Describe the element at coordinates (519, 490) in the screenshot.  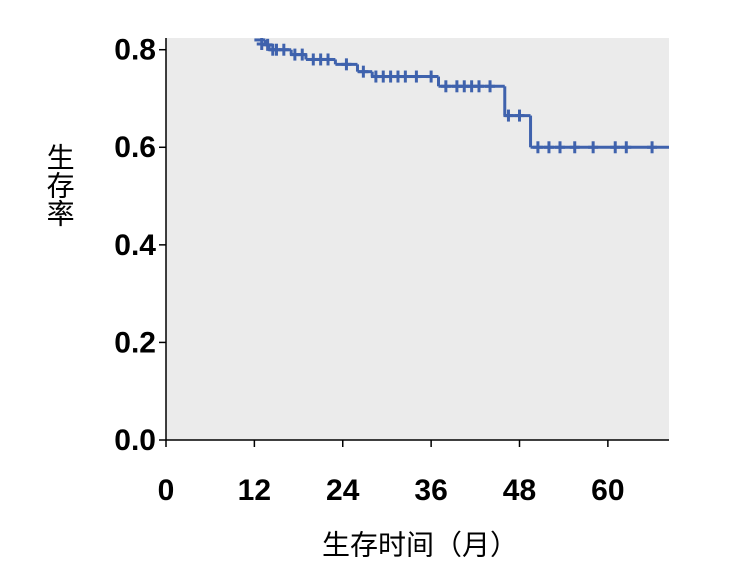
I see `x-tick-label: 48` at that location.